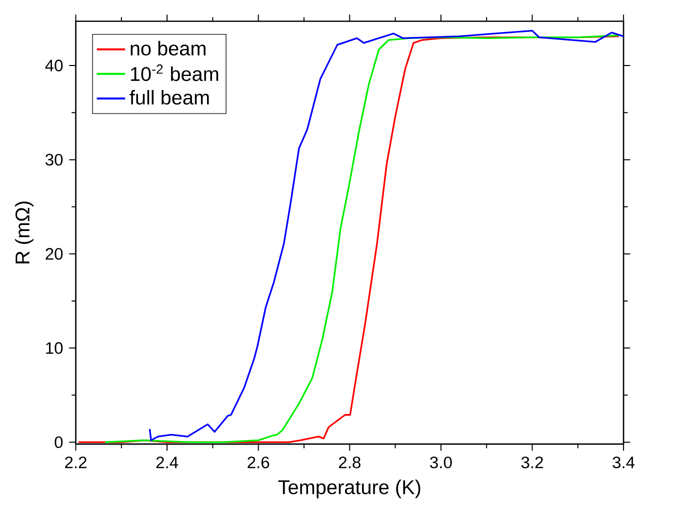 The image size is (683, 513). I want to click on y-tick-label: 20, so click(54, 254).